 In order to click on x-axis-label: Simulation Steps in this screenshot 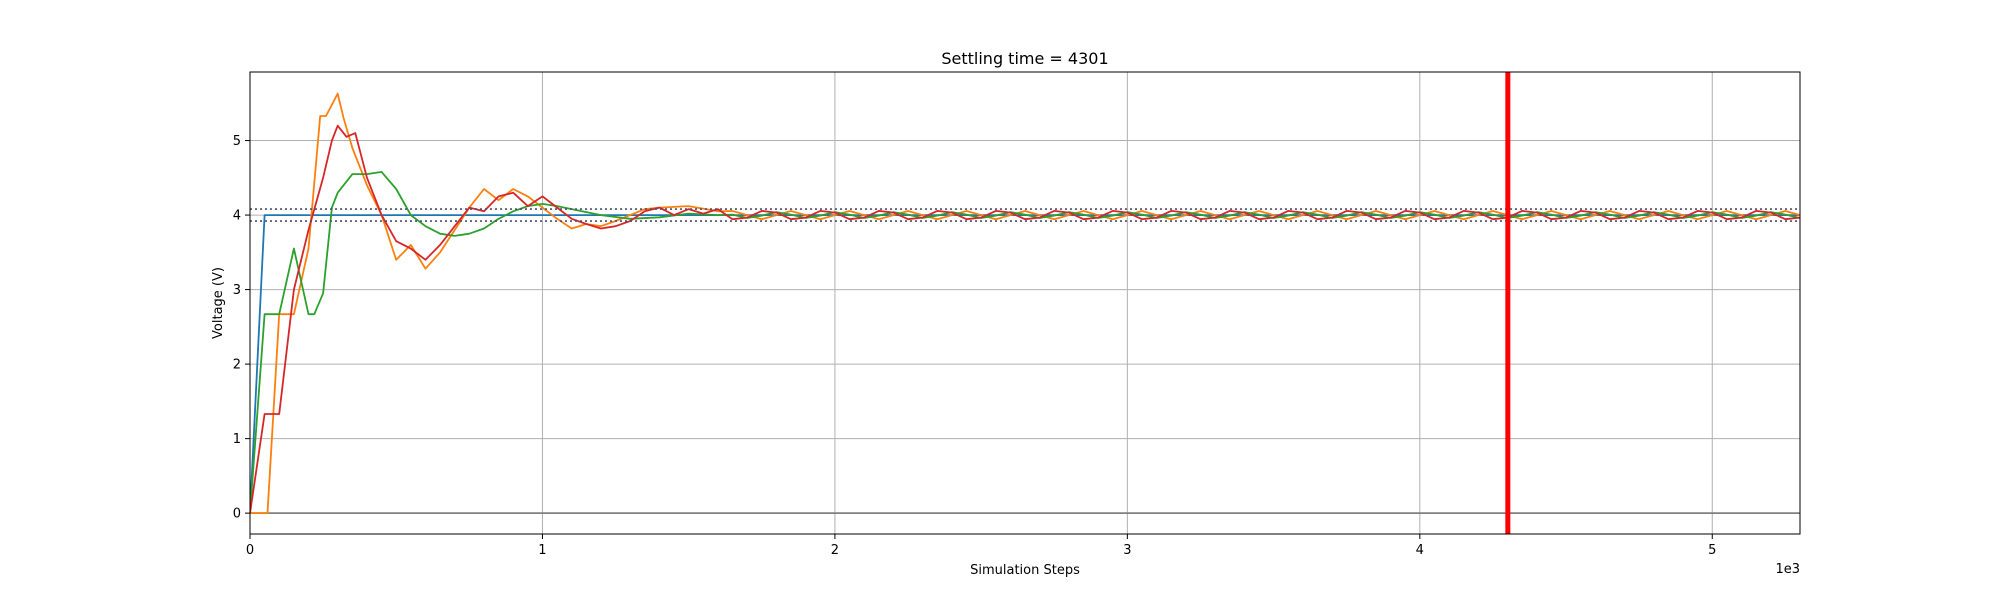, I will do `click(1025, 570)`.